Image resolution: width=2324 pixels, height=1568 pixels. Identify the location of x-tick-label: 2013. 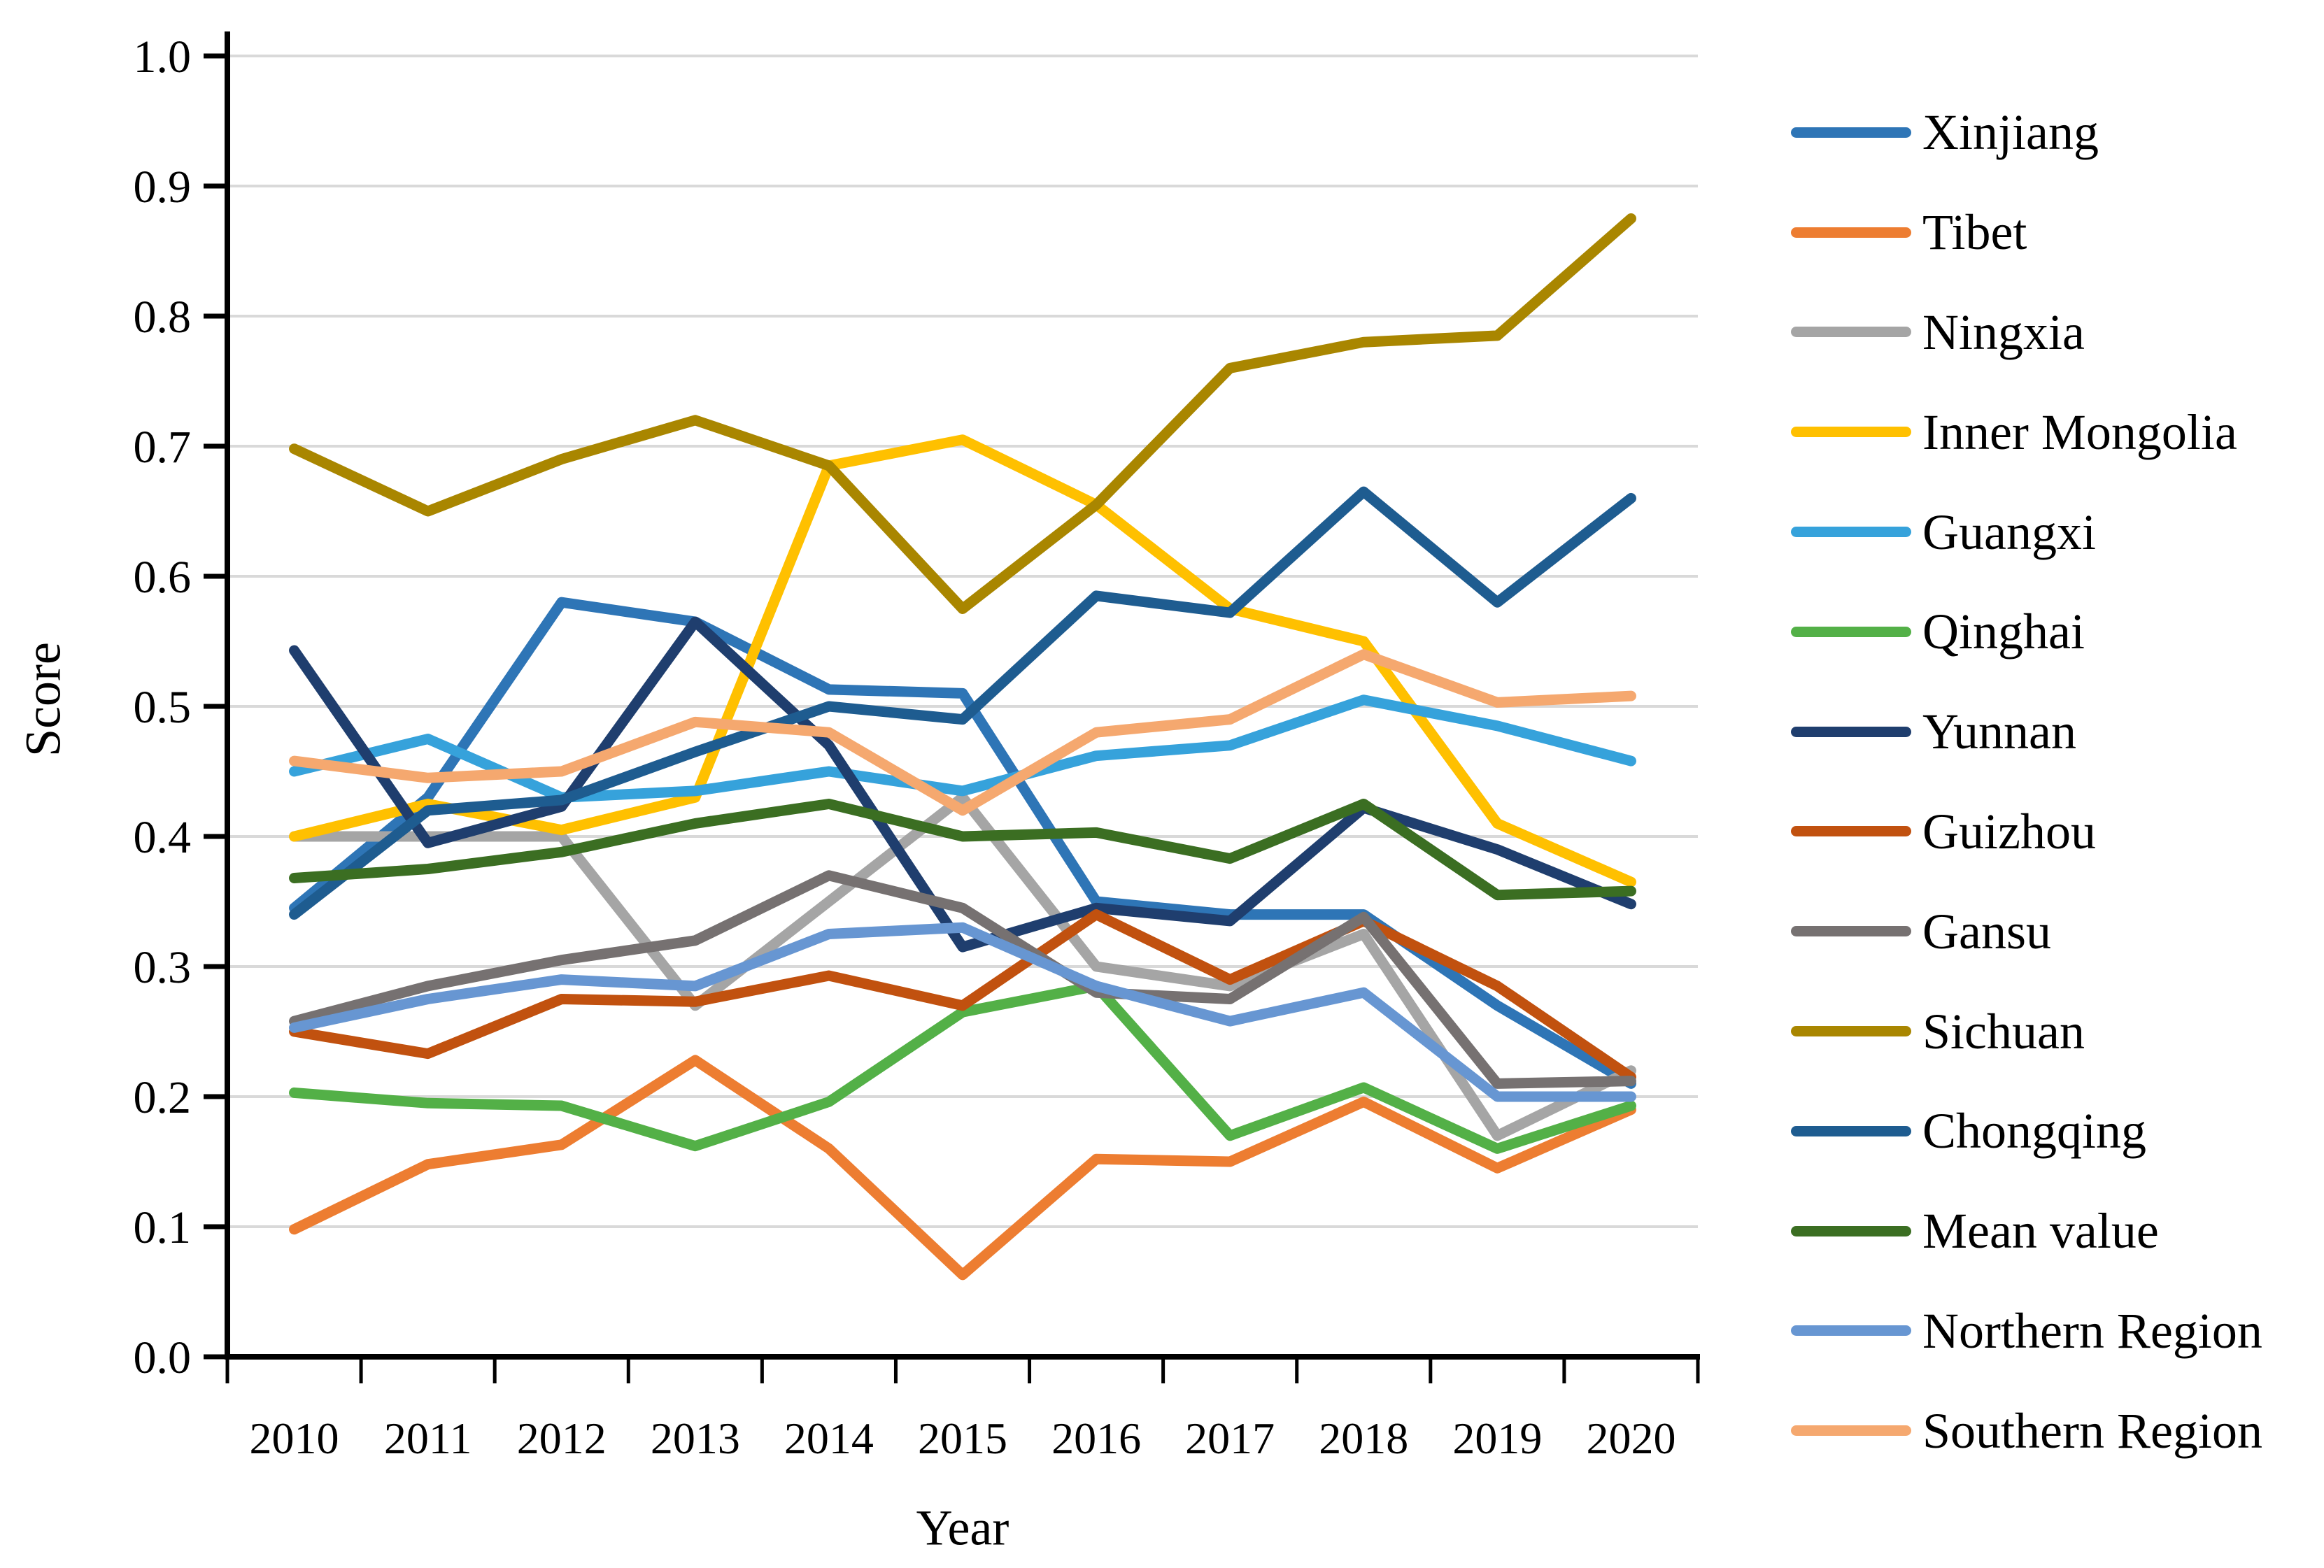
(695, 1438).